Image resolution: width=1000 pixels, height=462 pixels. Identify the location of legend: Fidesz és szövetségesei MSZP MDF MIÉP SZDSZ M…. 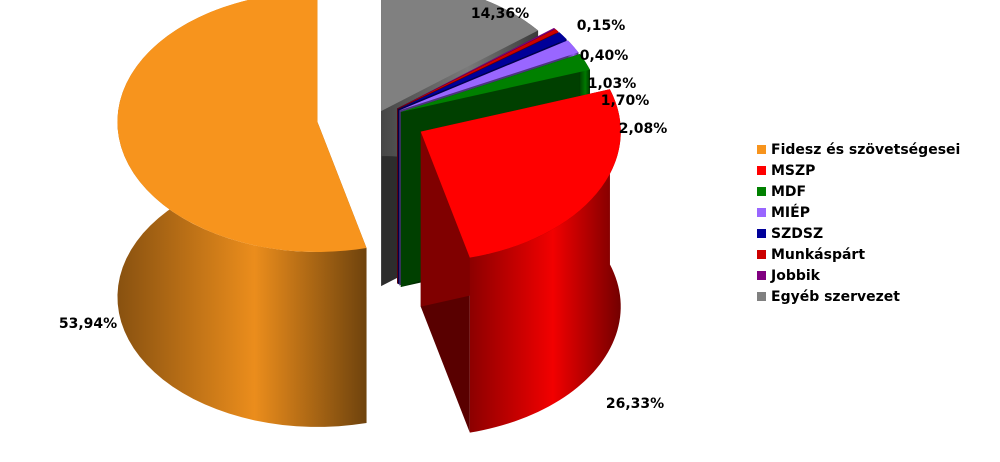
(858, 223).